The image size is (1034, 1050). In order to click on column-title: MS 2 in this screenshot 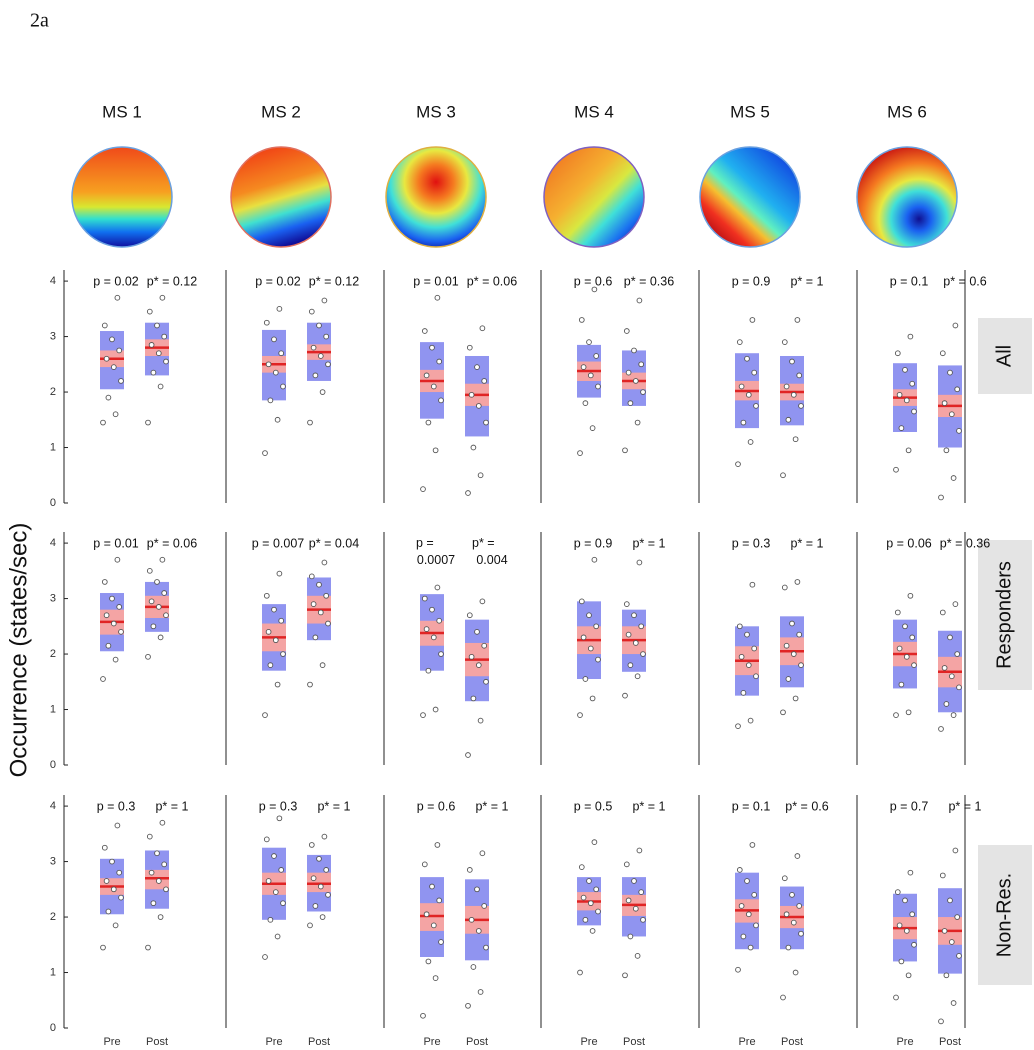, I will do `click(281, 111)`.